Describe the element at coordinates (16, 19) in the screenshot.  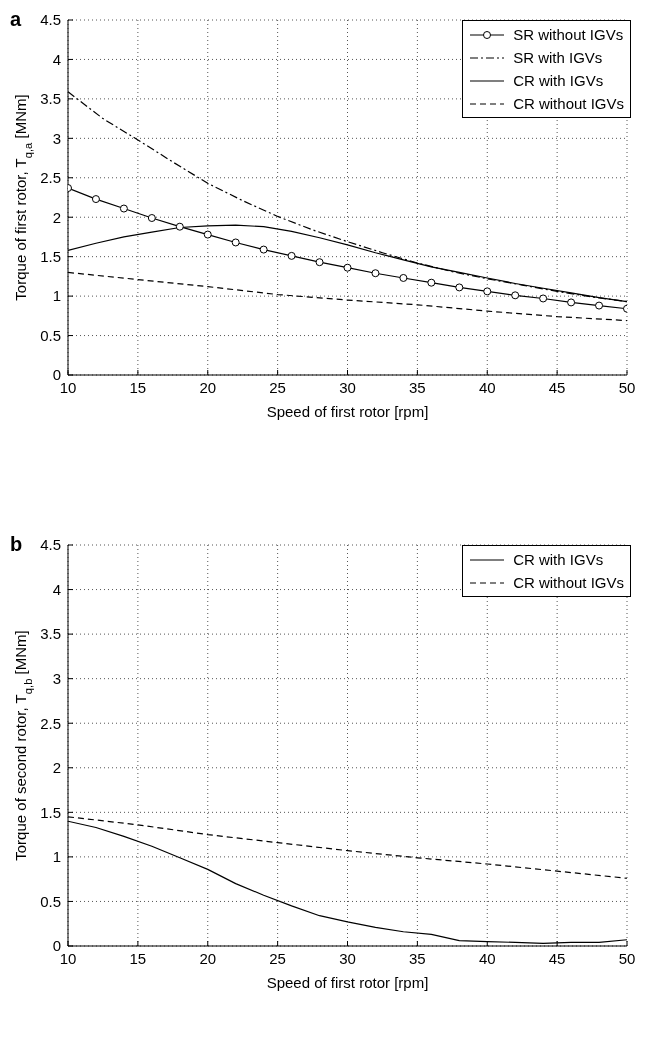
I see `chart-title: a` at that location.